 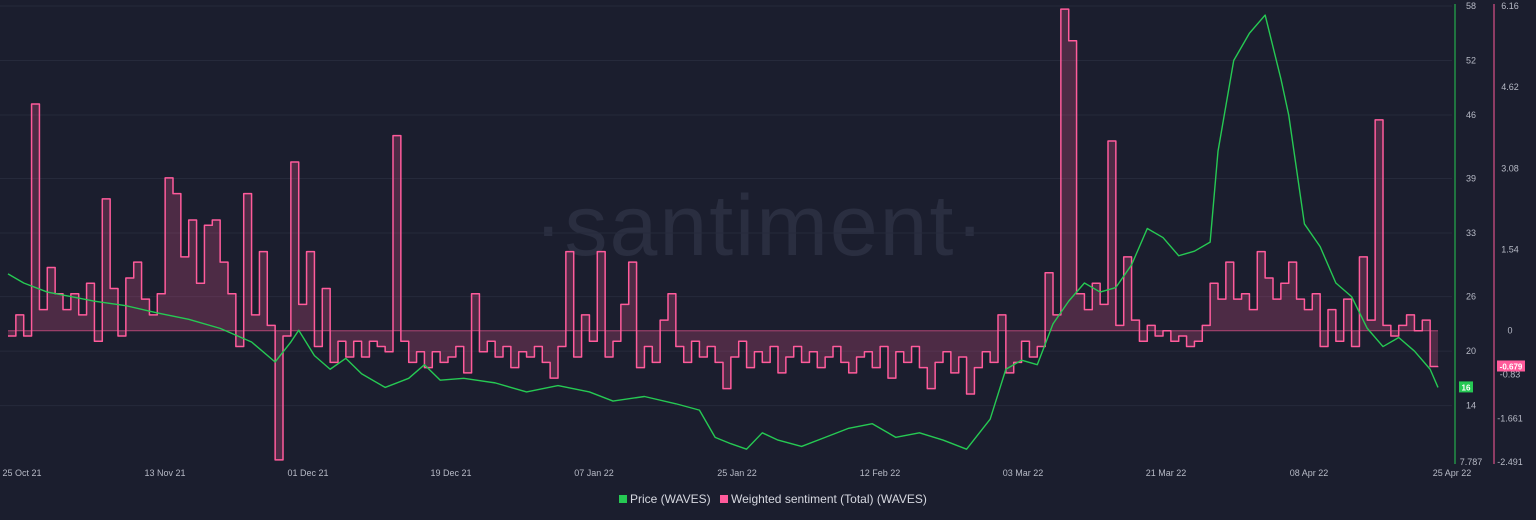 What do you see at coordinates (724, 499) in the screenshot?
I see `legend-swatch-sentiment` at bounding box center [724, 499].